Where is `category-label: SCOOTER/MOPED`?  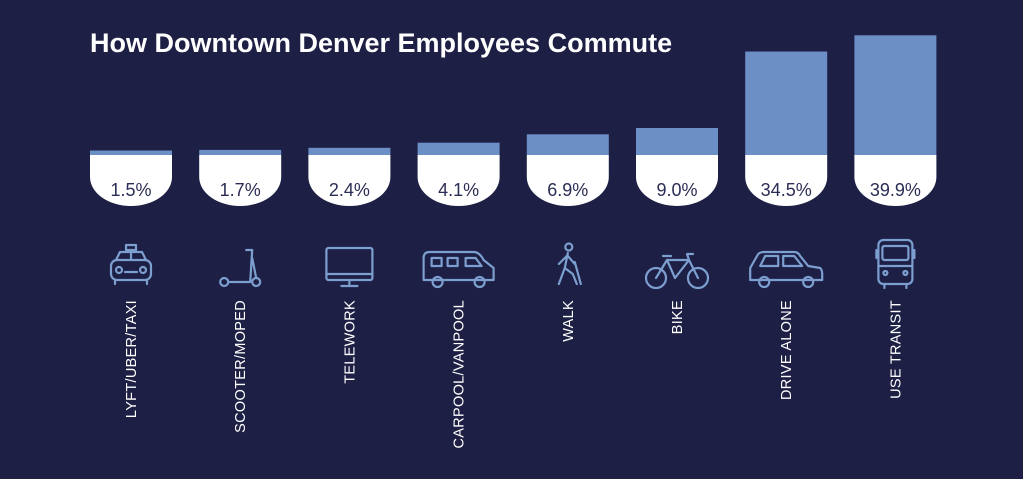 category-label: SCOOTER/MOPED is located at coordinates (241, 366).